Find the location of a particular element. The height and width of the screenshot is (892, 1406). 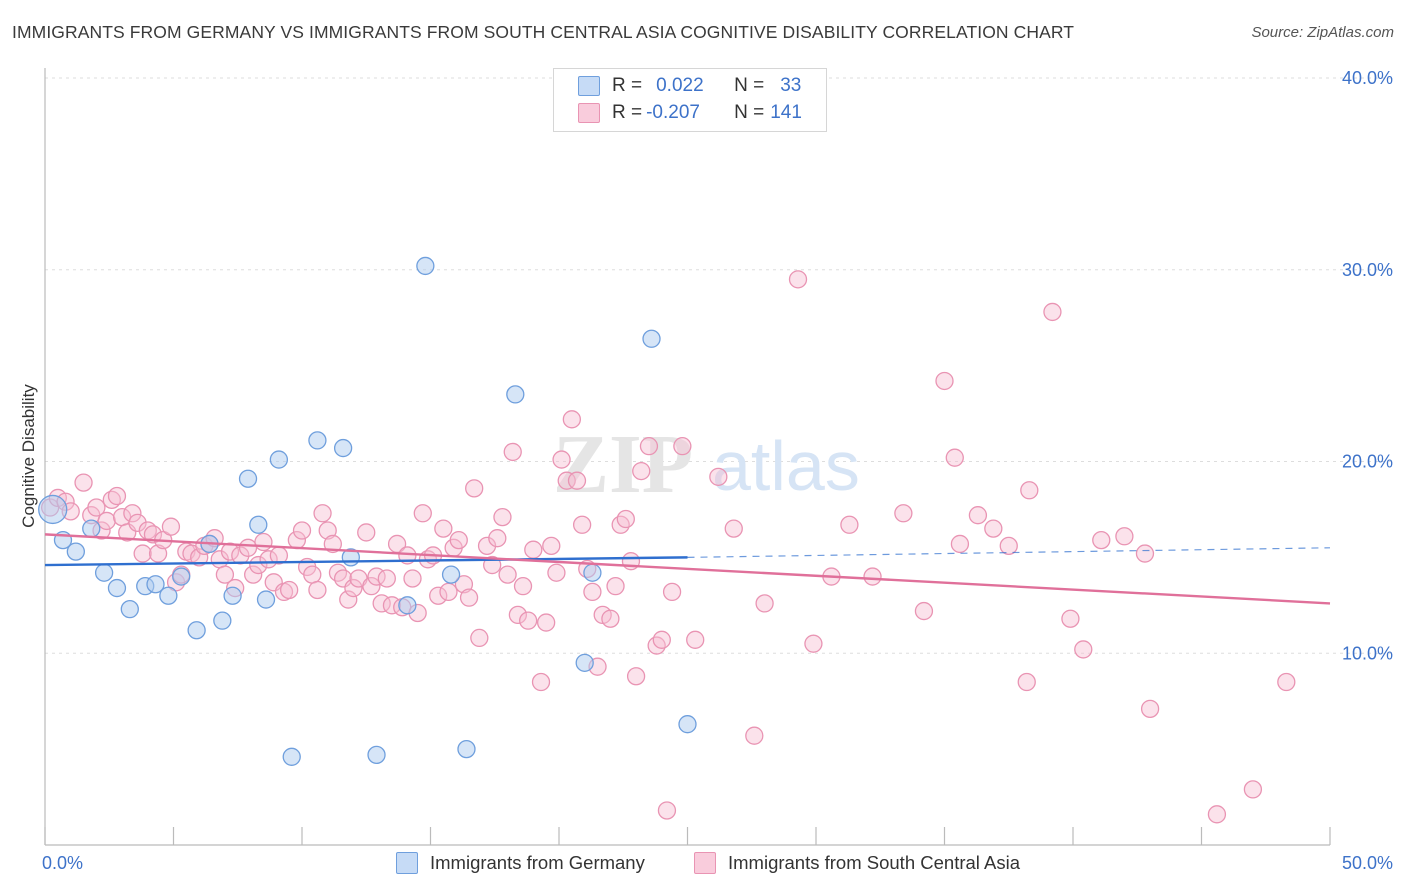

n-value: 33 is located at coordinates (791, 85).